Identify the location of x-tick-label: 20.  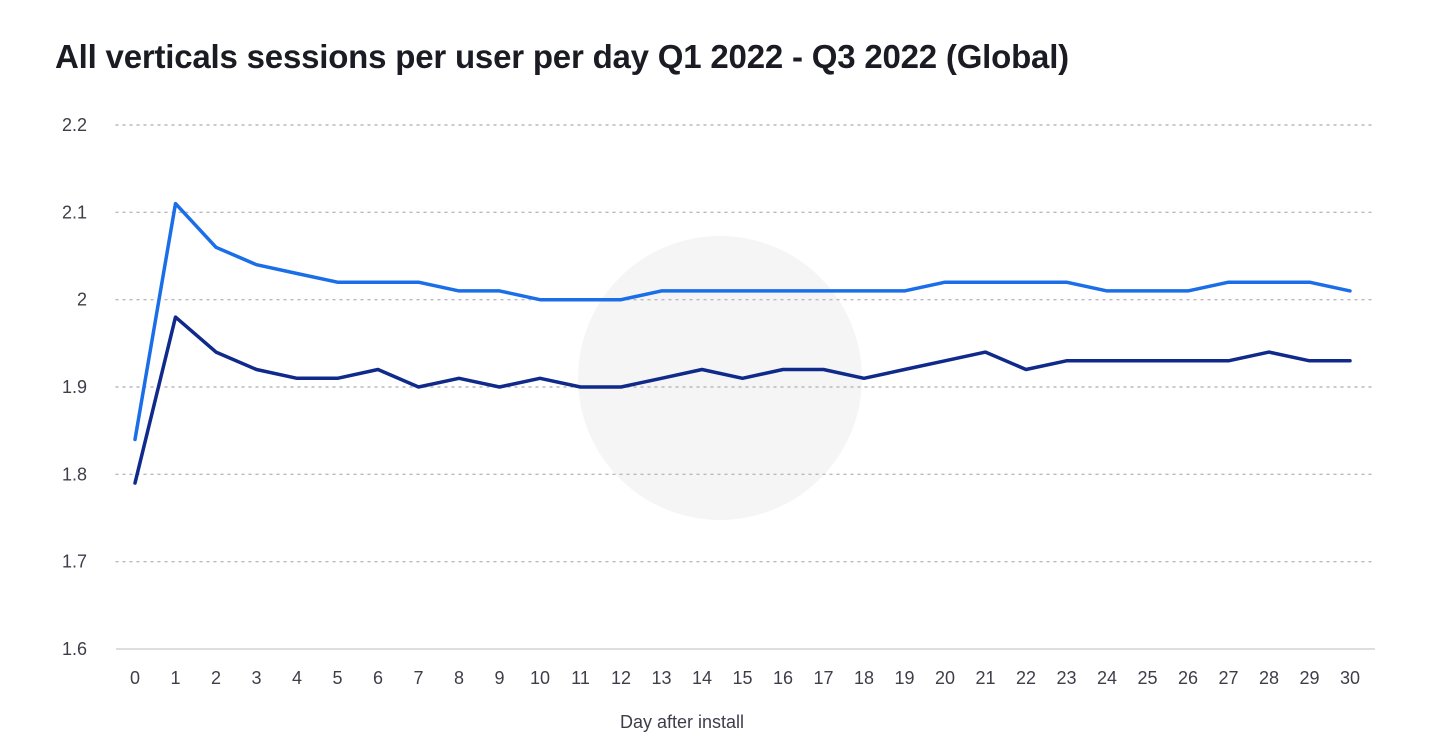
(945, 678).